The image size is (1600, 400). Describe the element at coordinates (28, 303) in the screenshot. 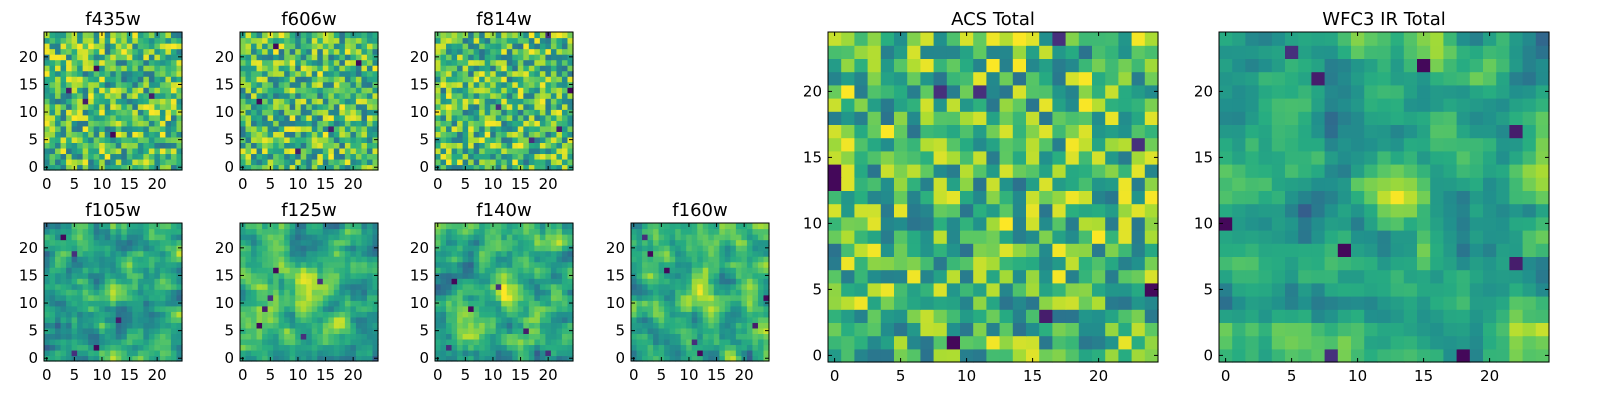

I see `y-tick-label: 10` at that location.